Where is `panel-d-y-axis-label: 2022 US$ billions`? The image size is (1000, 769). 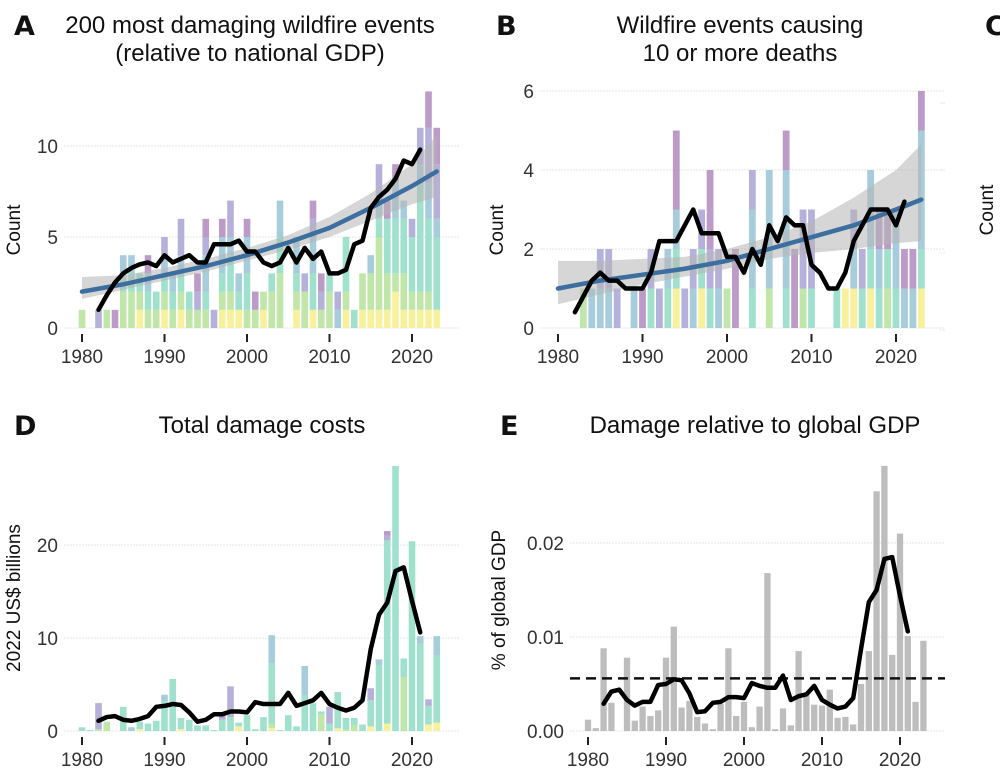 panel-d-y-axis-label: 2022 US$ billions is located at coordinates (14, 598).